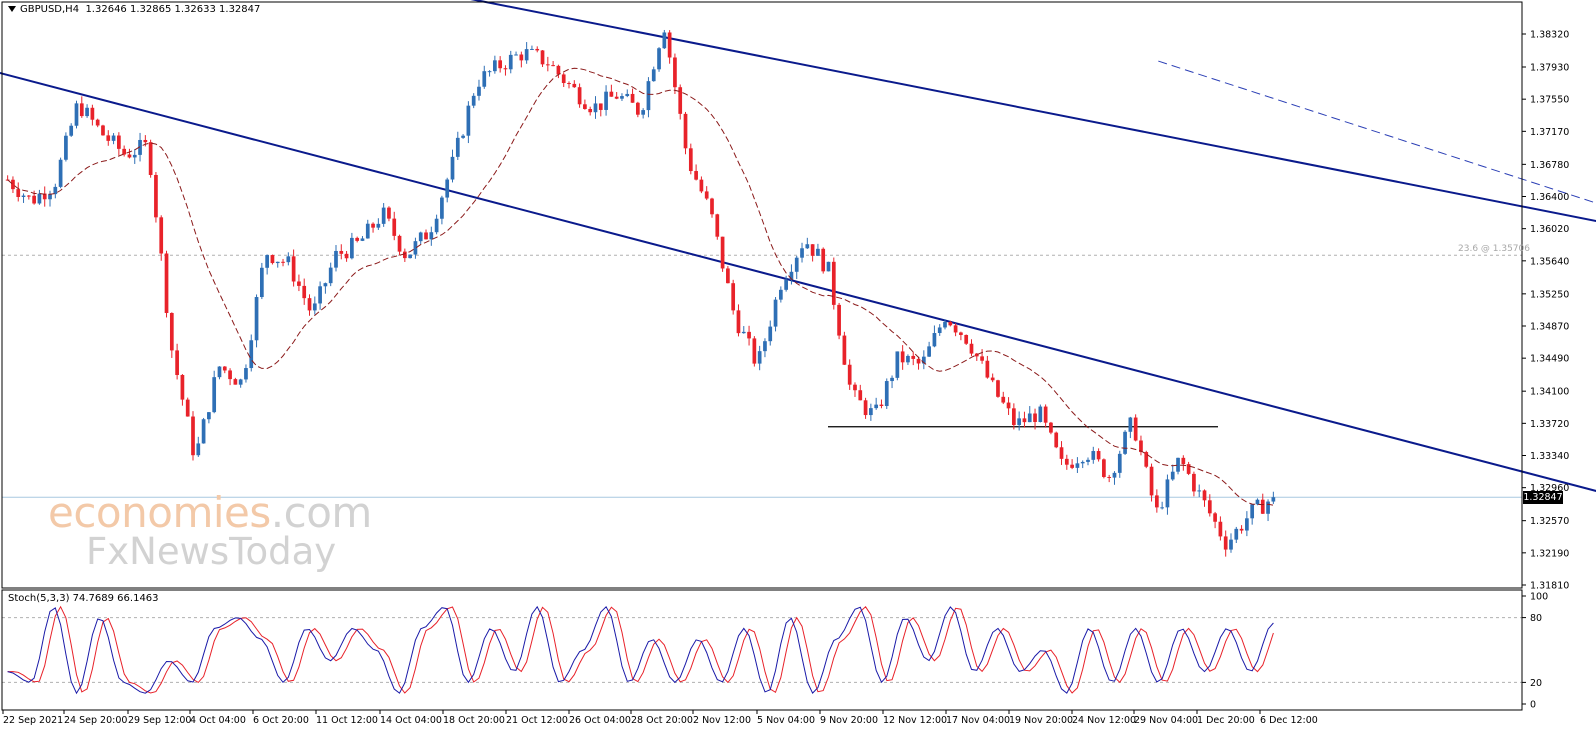  Describe the element at coordinates (1549, 35) in the screenshot. I see `price-tick-label: 1.38320` at that location.